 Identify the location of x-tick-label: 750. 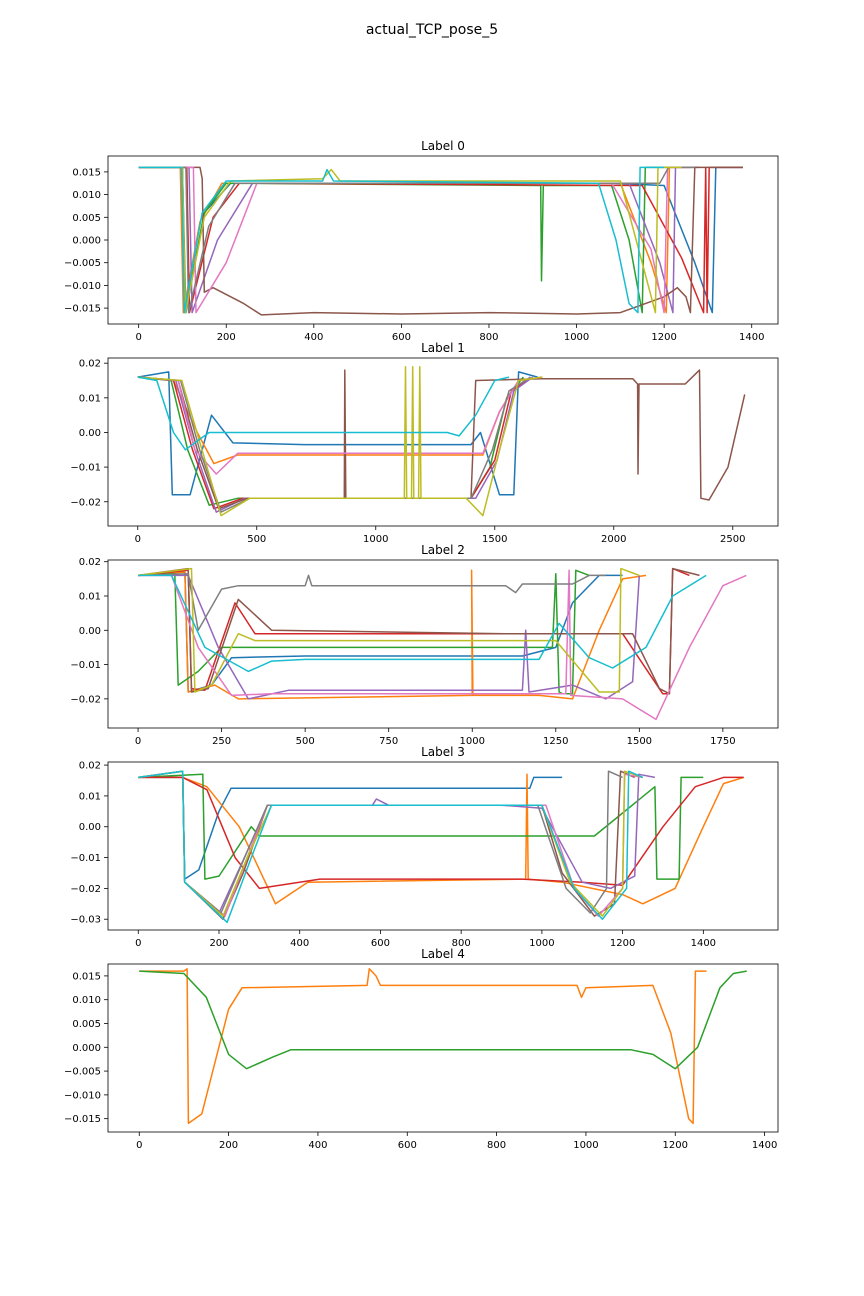
(388, 741).